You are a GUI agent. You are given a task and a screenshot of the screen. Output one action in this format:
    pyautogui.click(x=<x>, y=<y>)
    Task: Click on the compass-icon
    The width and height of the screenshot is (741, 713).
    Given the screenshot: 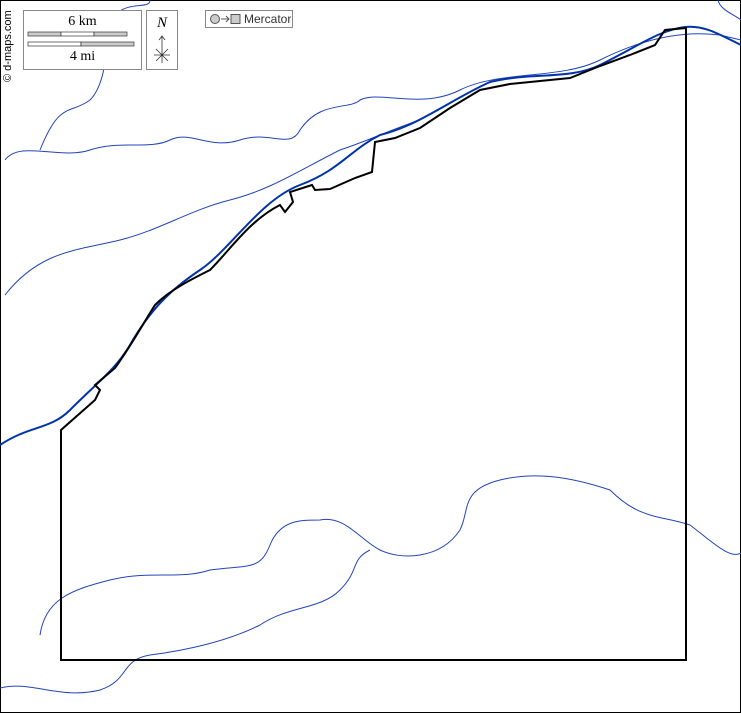 What is the action you would take?
    pyautogui.click(x=162, y=49)
    